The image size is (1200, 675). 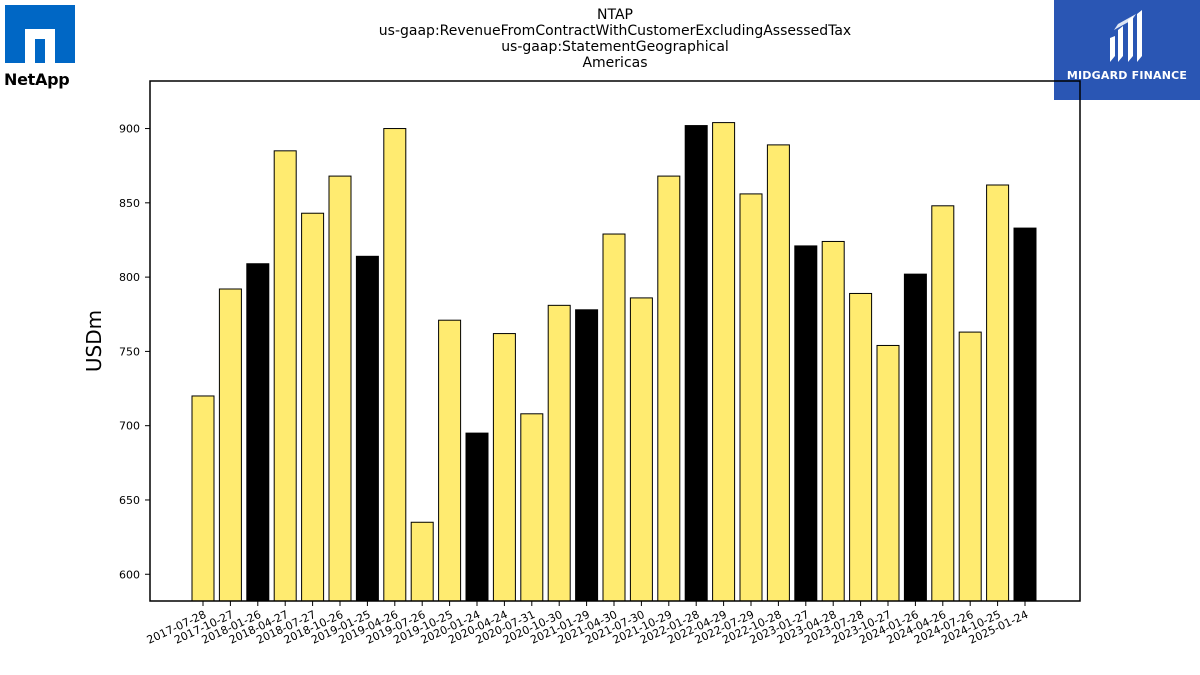 I want to click on midgard-finance-logo: MIDGARD FINANCE, so click(x=1127, y=50).